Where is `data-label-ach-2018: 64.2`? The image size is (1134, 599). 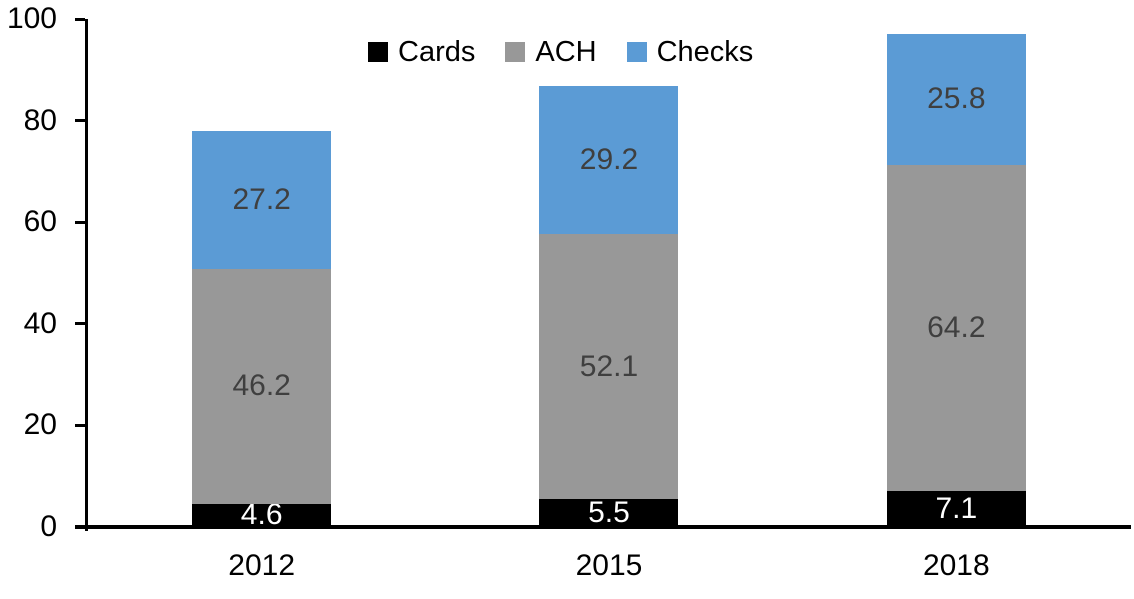
data-label-ach-2018: 64.2 is located at coordinates (956, 327).